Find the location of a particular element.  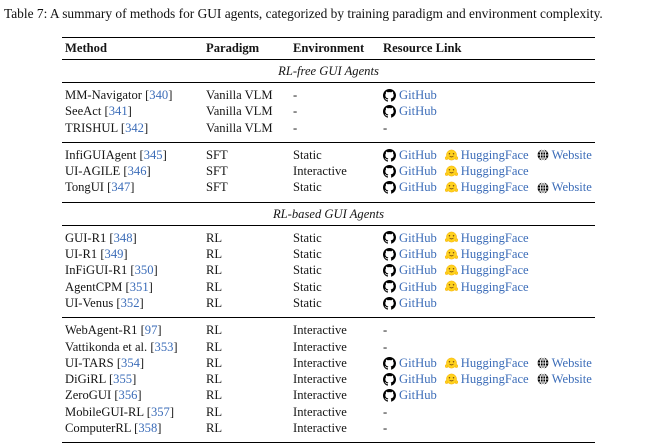

method-cell: MM-Navigator [340] is located at coordinates (119, 95).